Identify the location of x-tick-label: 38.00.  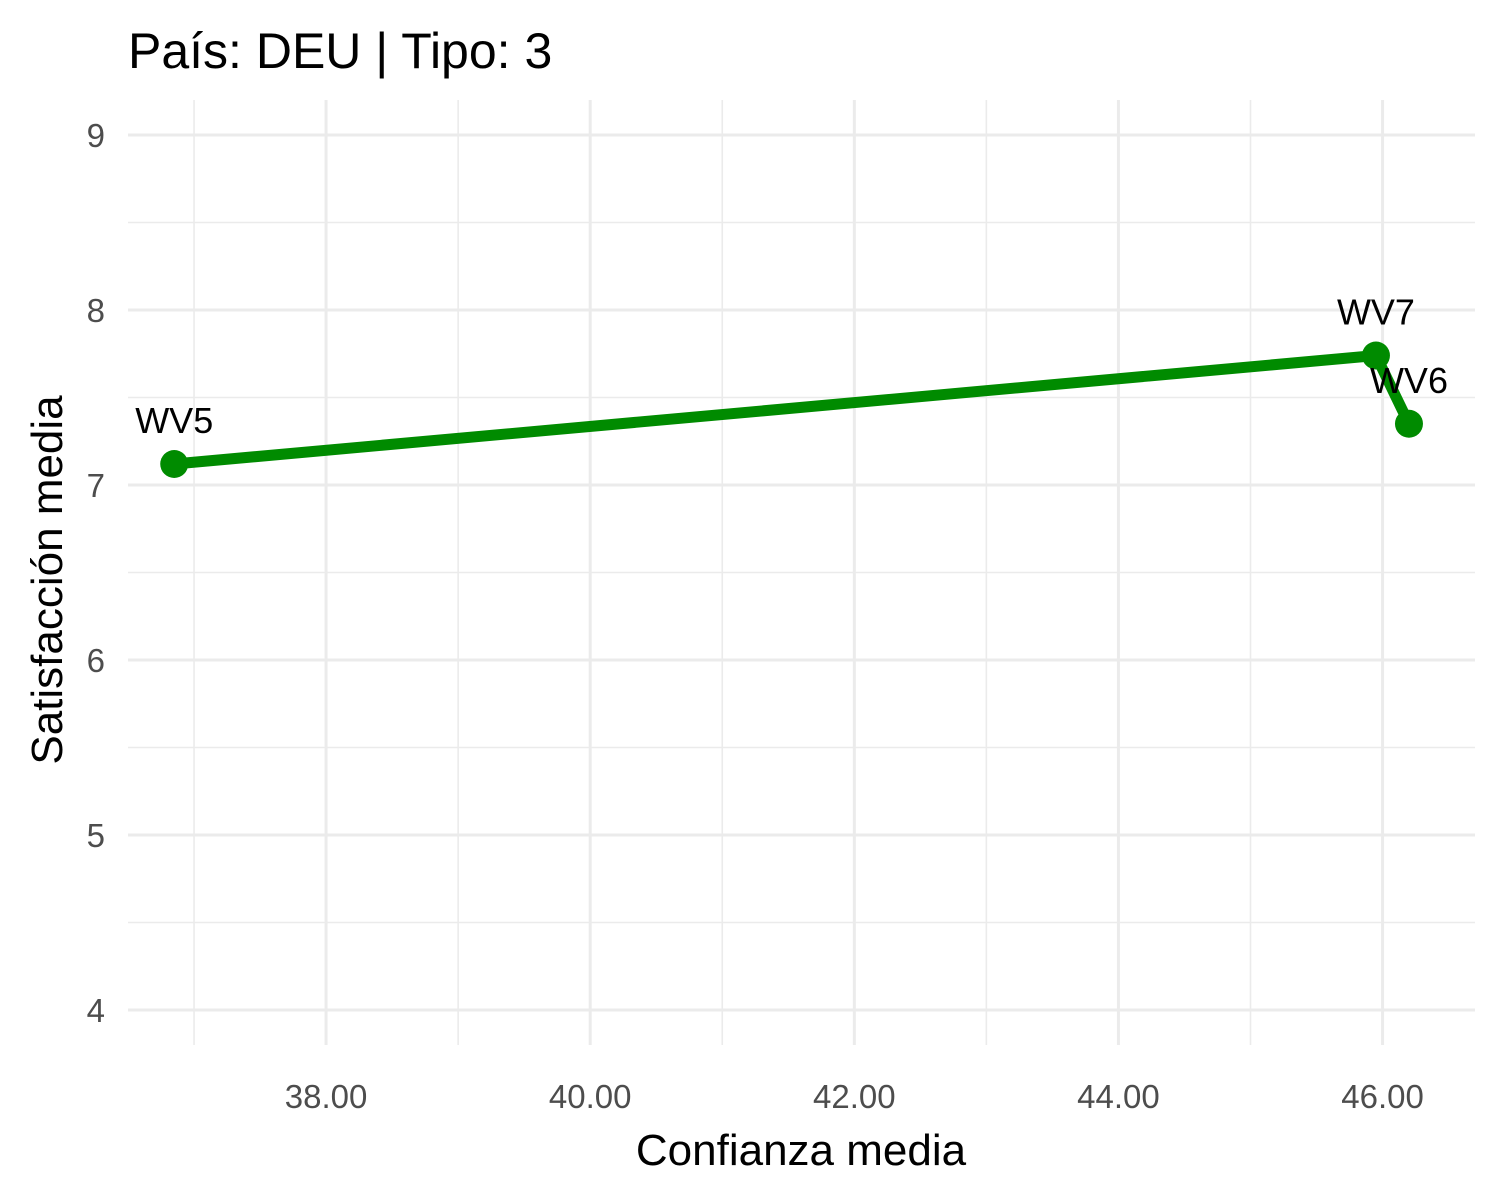
(326, 1096).